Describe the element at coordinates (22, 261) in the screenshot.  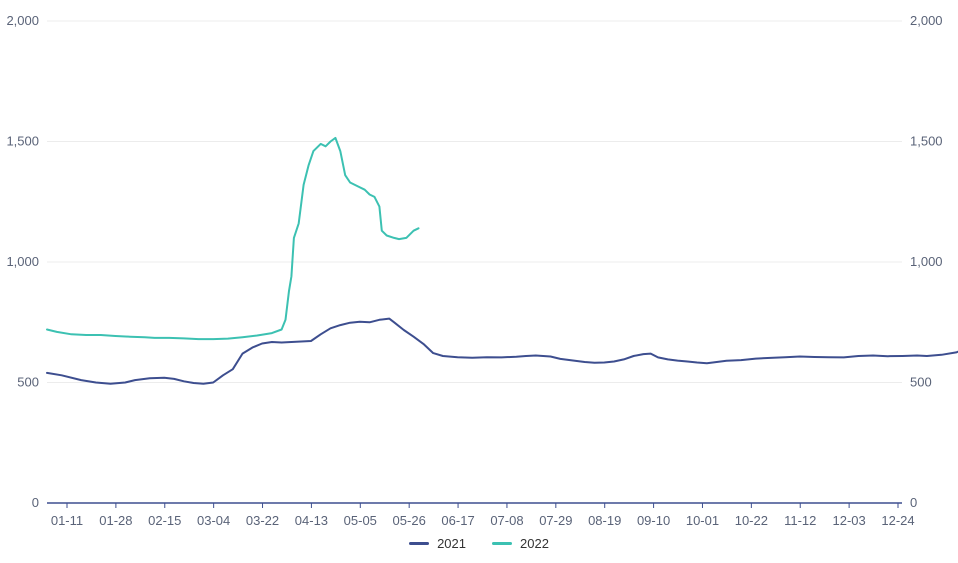
I see `y-tick-label-left: 1,000` at that location.